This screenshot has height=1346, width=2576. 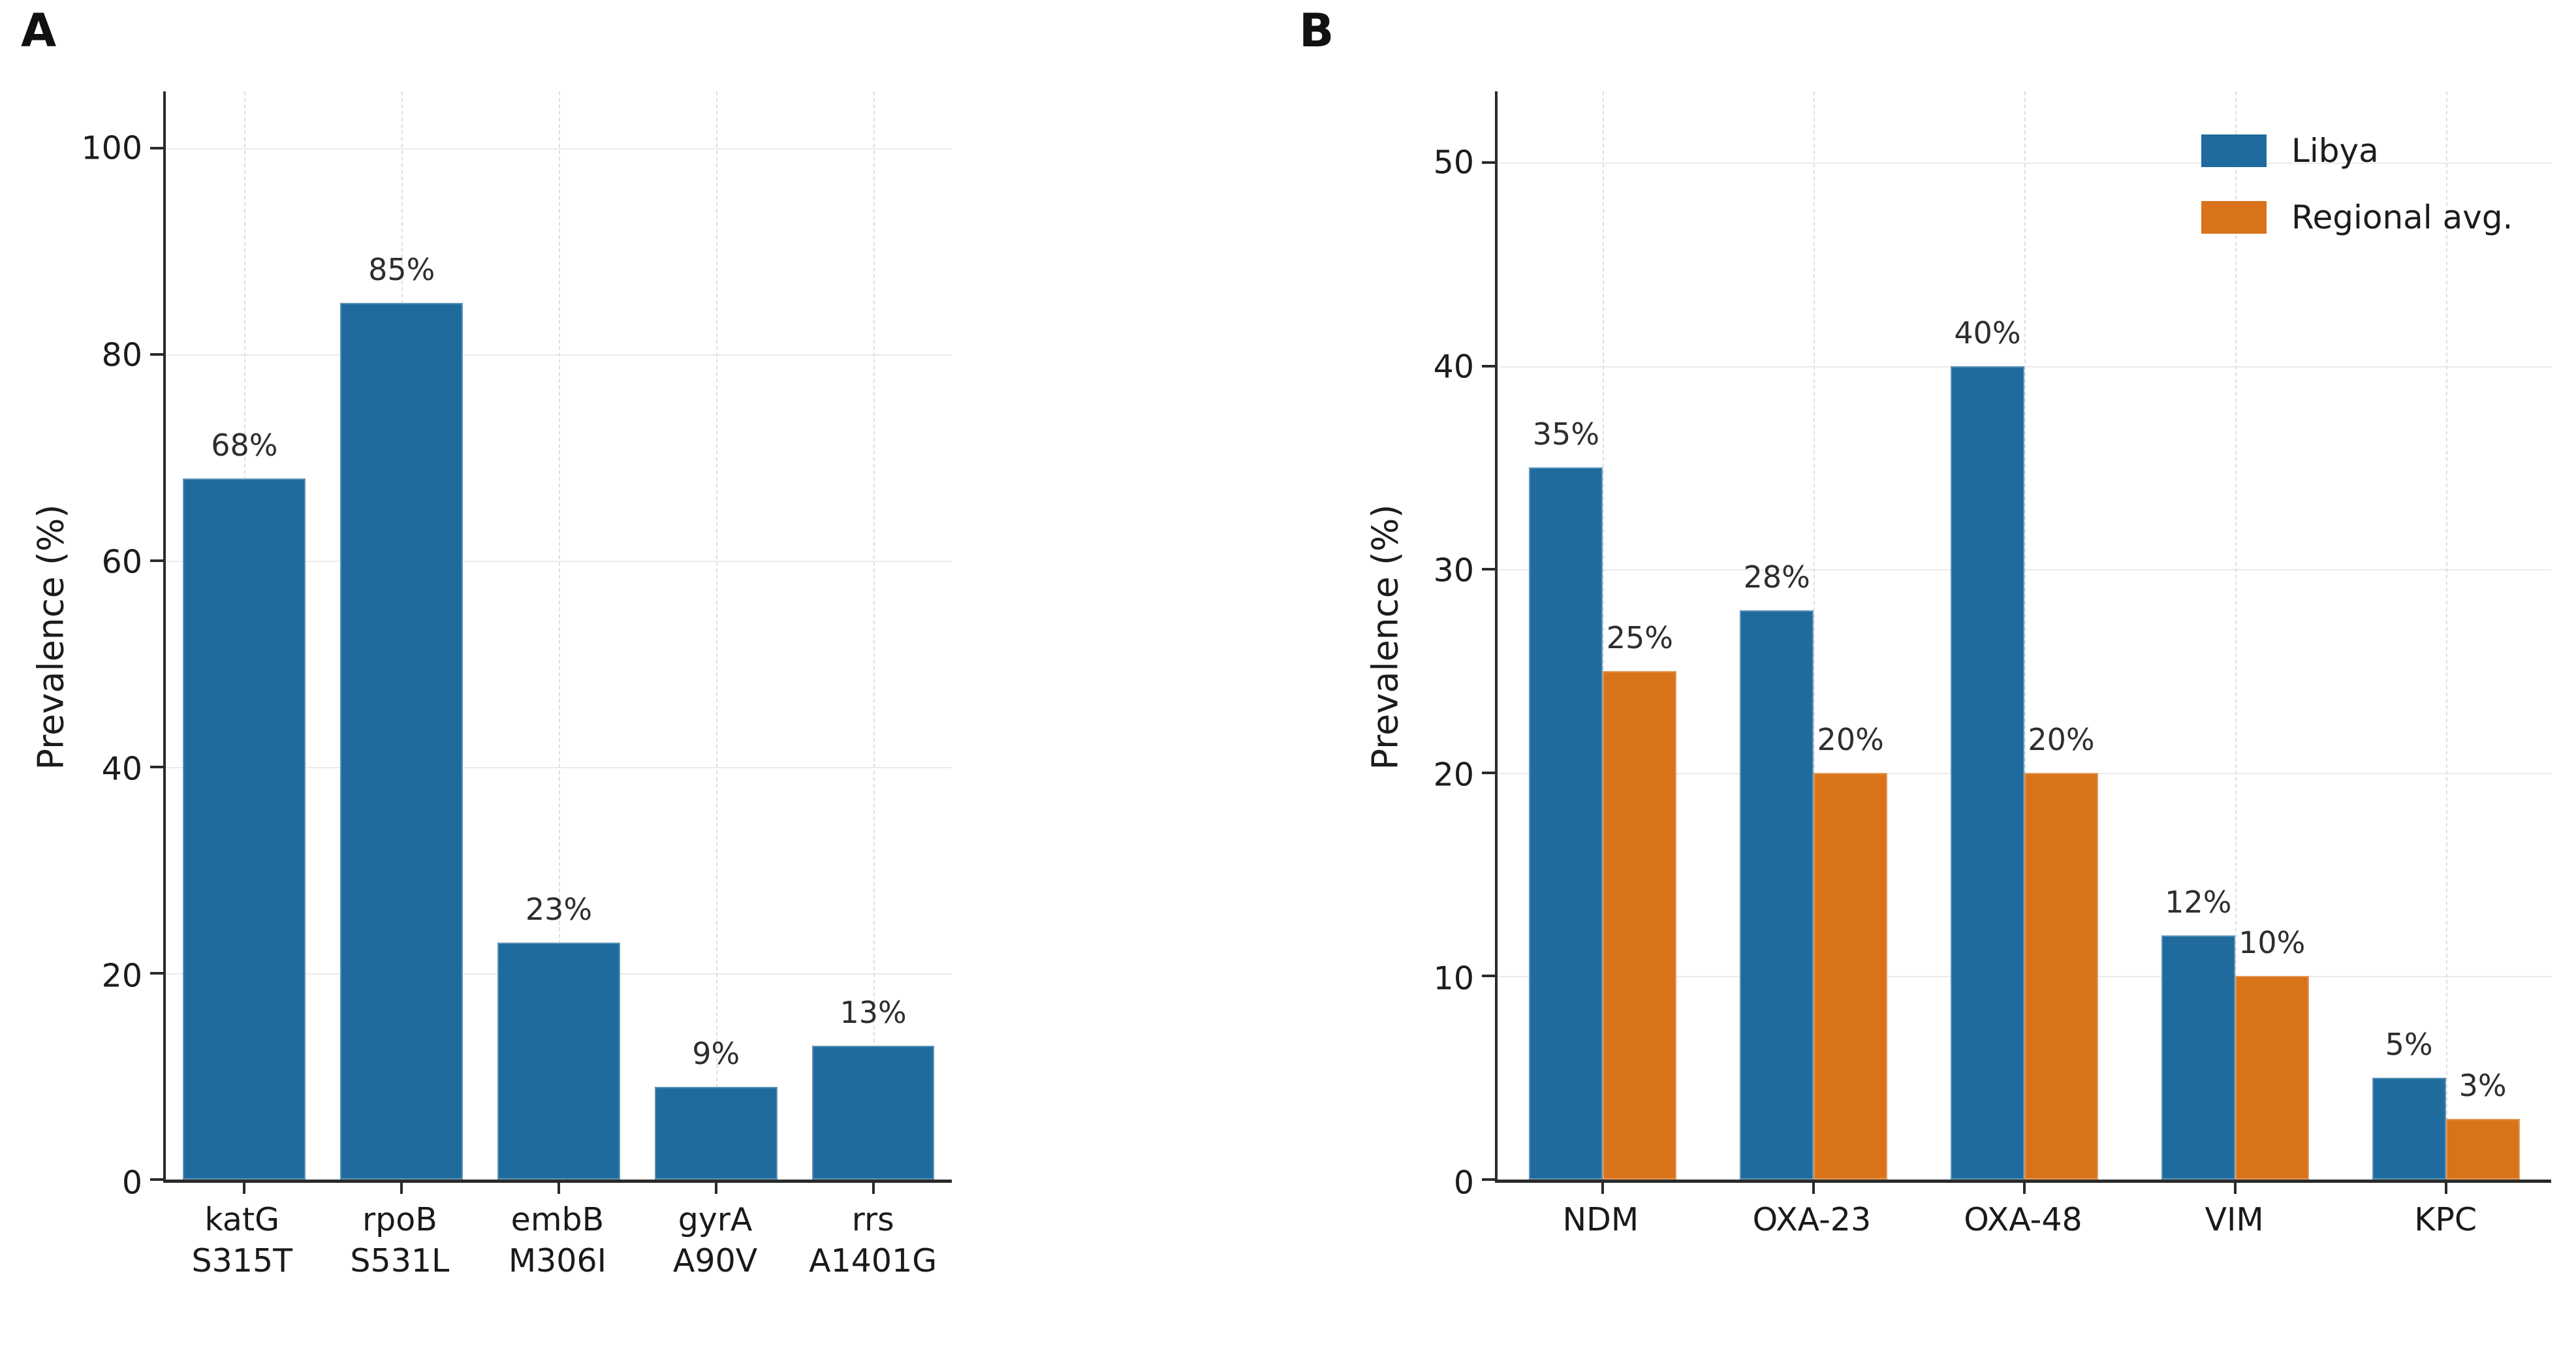 What do you see at coordinates (2234, 1220) in the screenshot?
I see `x-category-label-VIM: VIM` at bounding box center [2234, 1220].